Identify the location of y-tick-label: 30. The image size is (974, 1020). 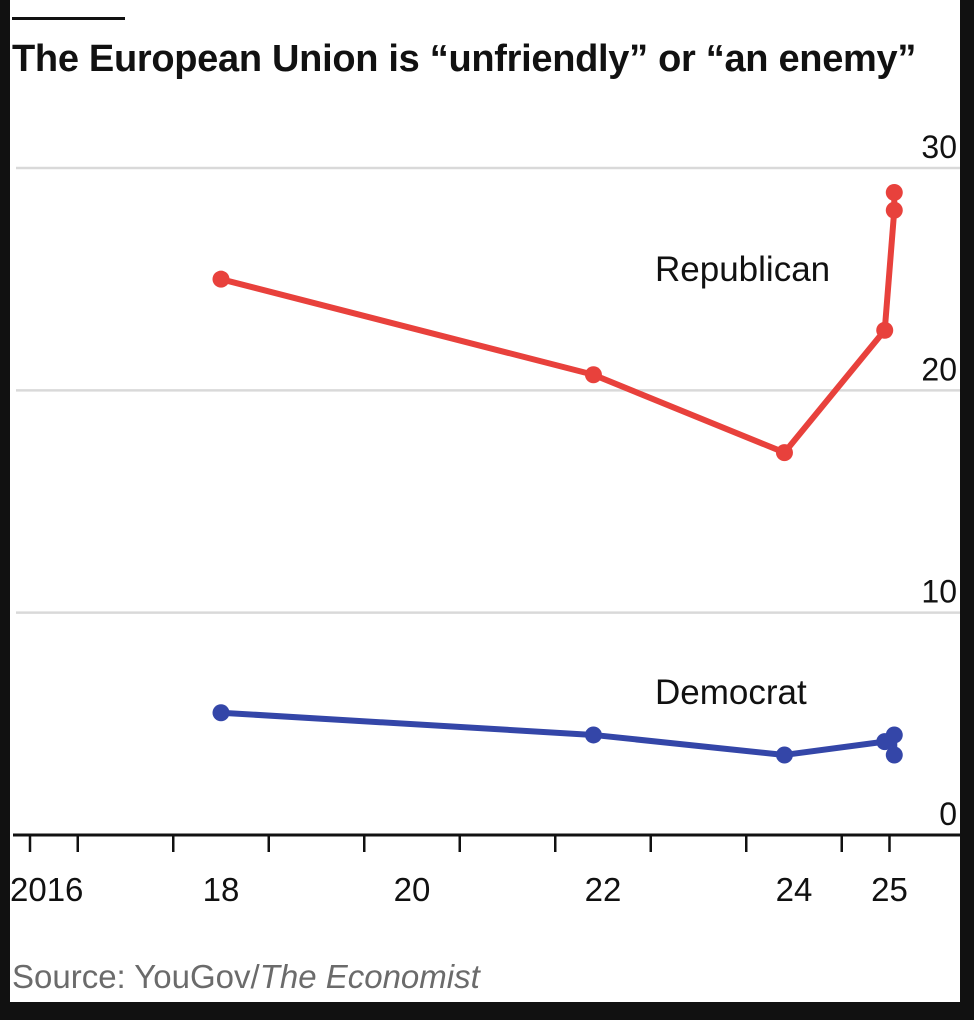
(939, 147).